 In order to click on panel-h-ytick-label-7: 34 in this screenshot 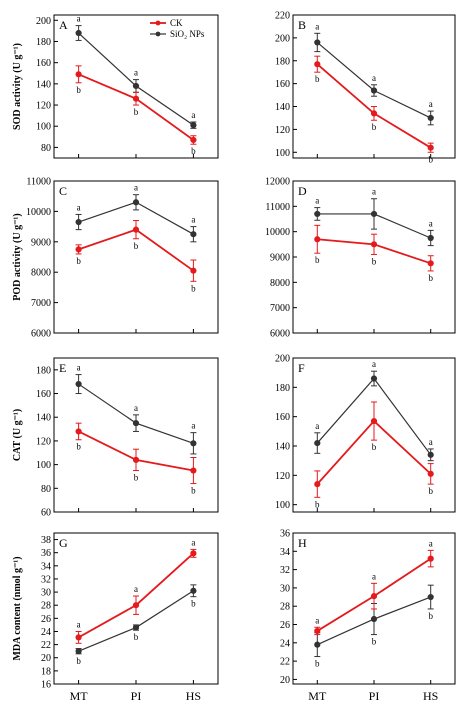, I will do `click(285, 552)`.